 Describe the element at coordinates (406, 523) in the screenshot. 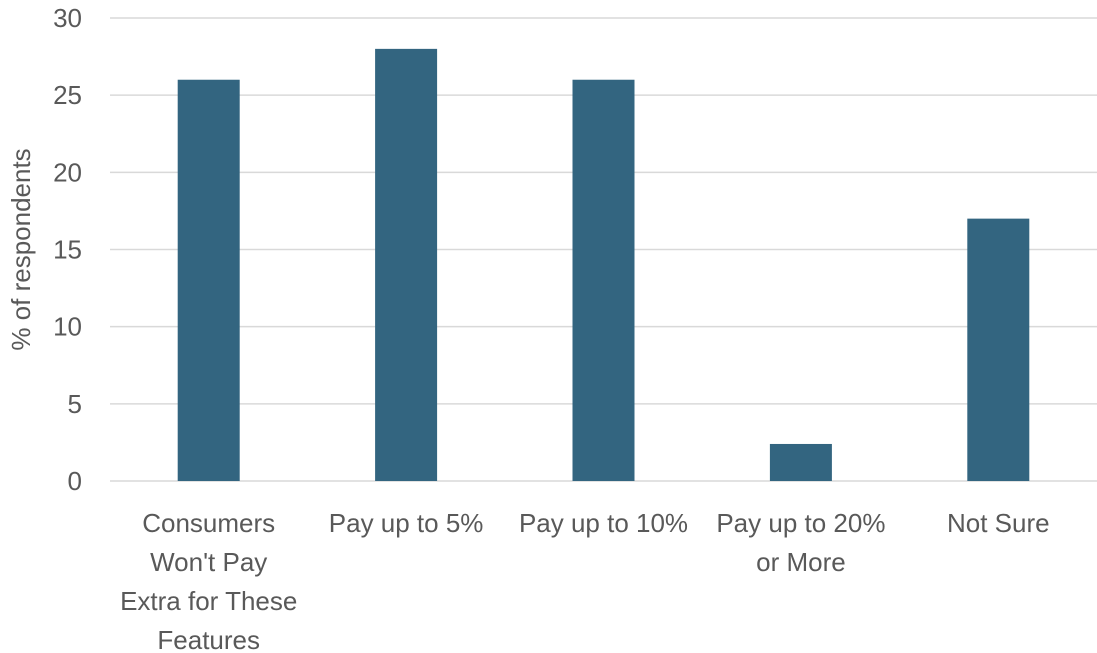

I see `x-tick-label: Pay up to 5%` at that location.